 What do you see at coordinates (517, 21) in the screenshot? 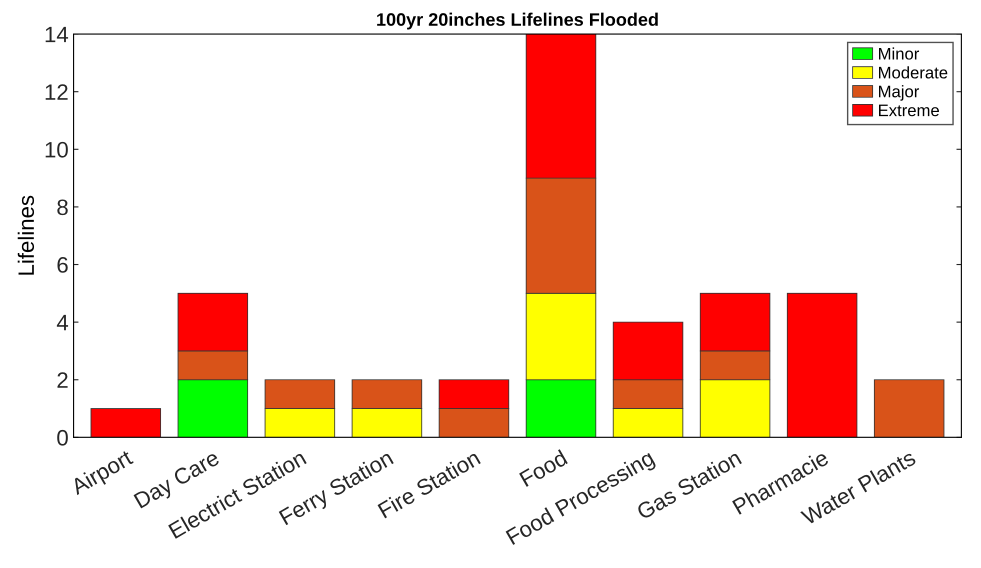
I see `chart-title: 100yr 20inches Lifelines Flooded` at bounding box center [517, 21].